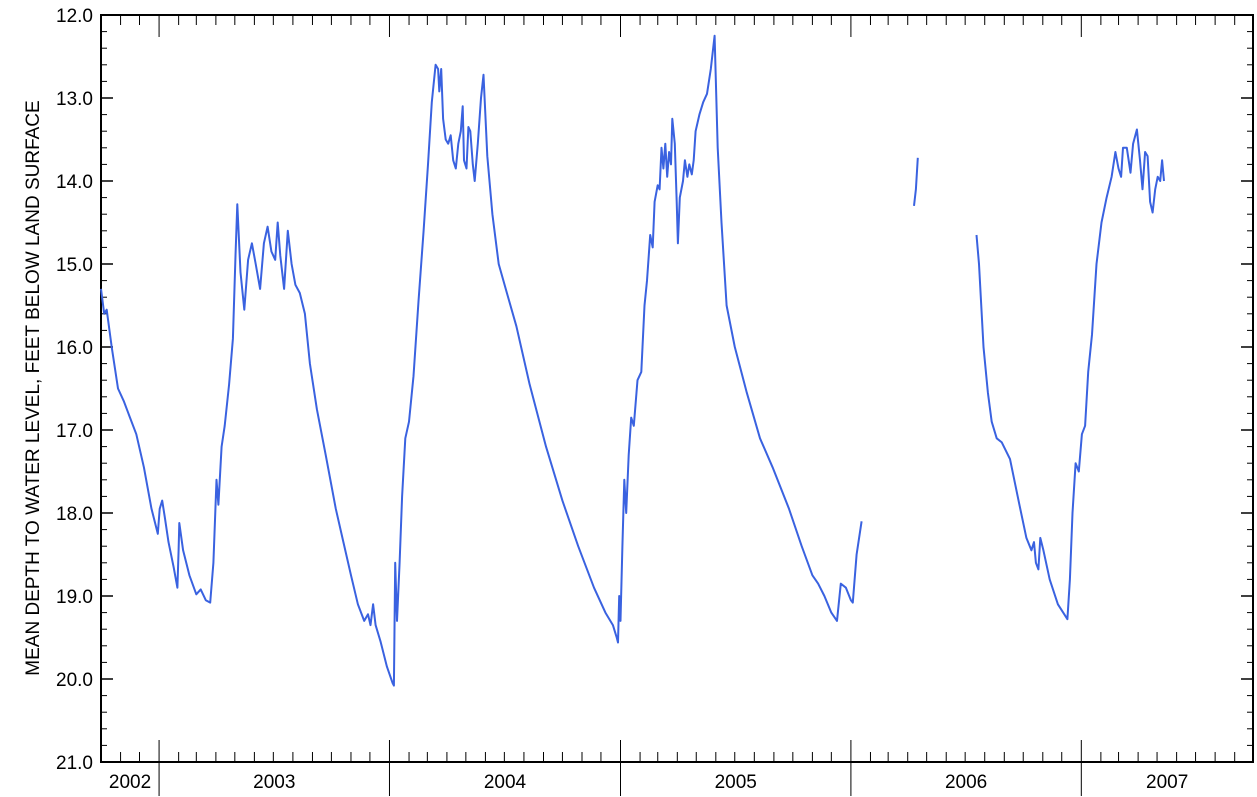  What do you see at coordinates (74, 431) in the screenshot?
I see `y-tick-label: 17.0` at bounding box center [74, 431].